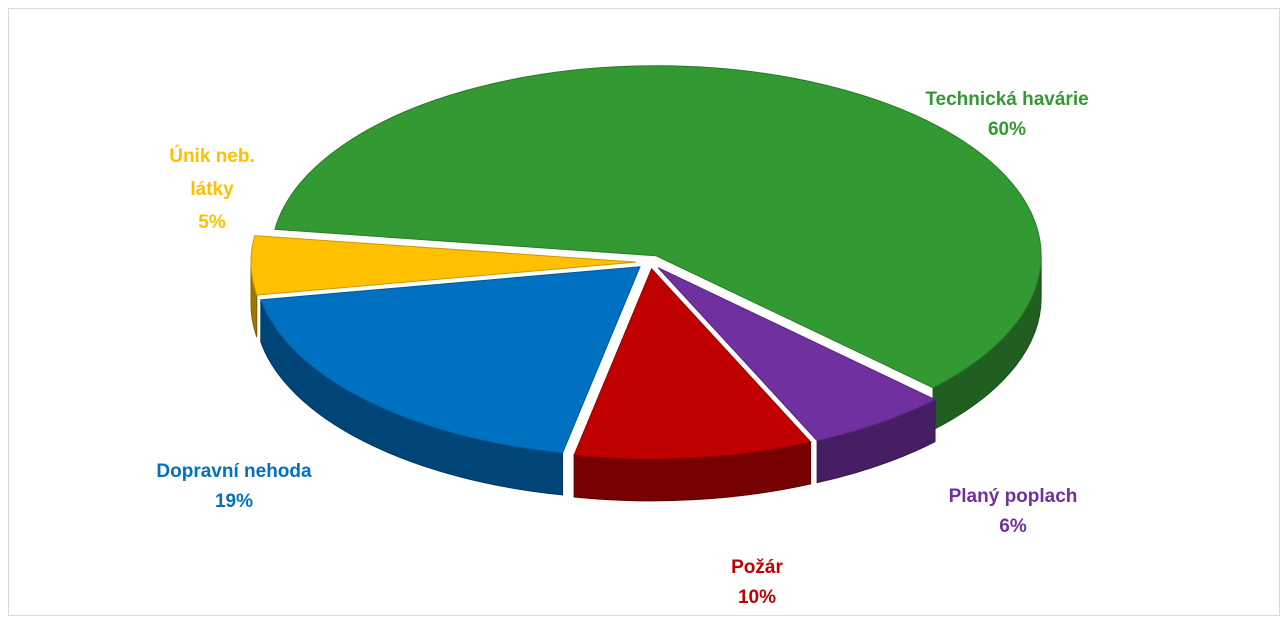 This screenshot has height=624, width=1288. What do you see at coordinates (1007, 129) in the screenshot?
I see `value-label: 60%` at bounding box center [1007, 129].